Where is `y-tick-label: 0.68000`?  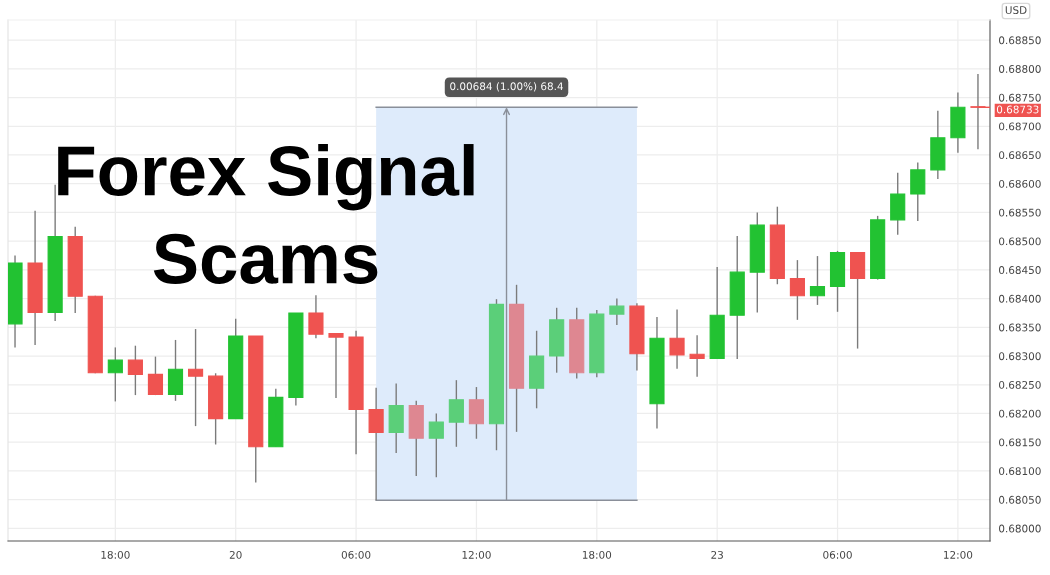
y-tick-label: 0.68000 is located at coordinates (1020, 528).